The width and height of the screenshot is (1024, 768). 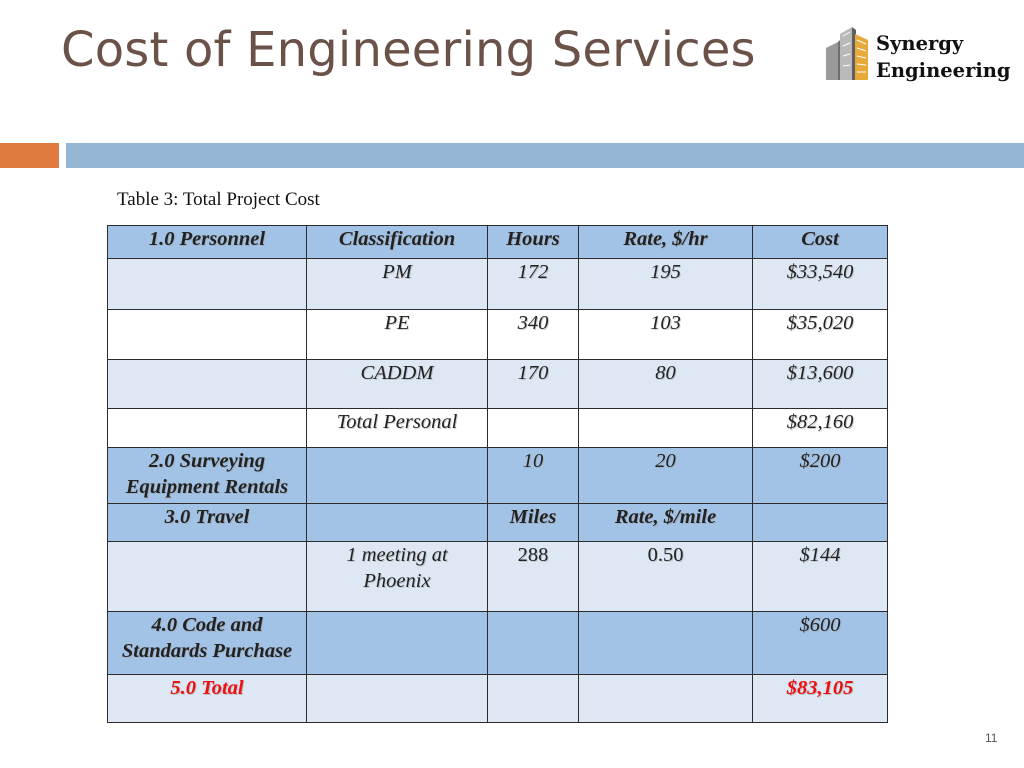 What do you see at coordinates (29, 155) in the screenshot?
I see `accent-bar-orange` at bounding box center [29, 155].